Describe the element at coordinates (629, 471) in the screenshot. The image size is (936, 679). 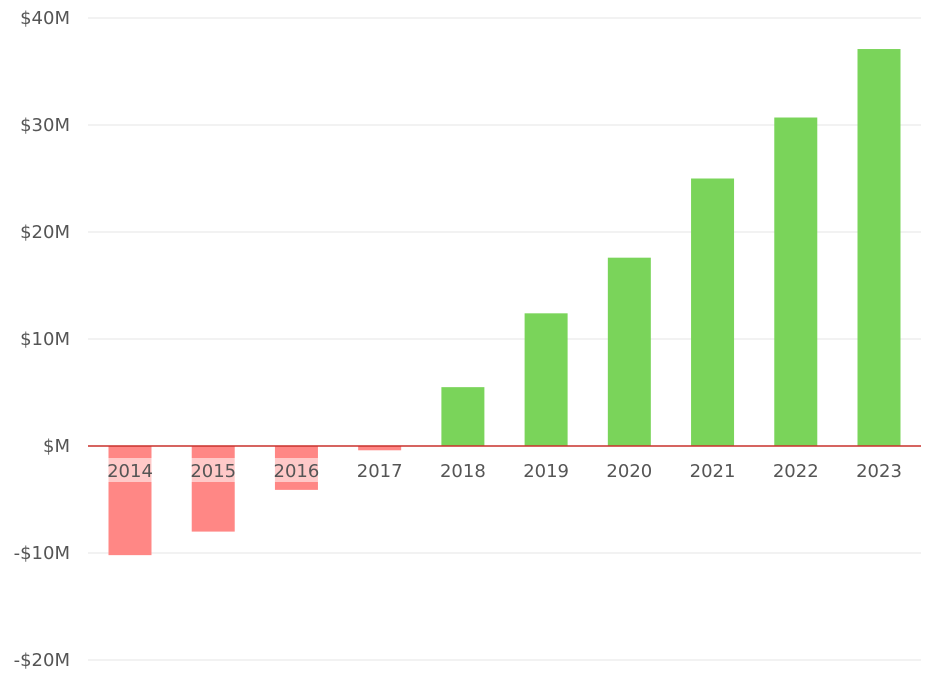
I see `x-tick-label: 2020` at that location.